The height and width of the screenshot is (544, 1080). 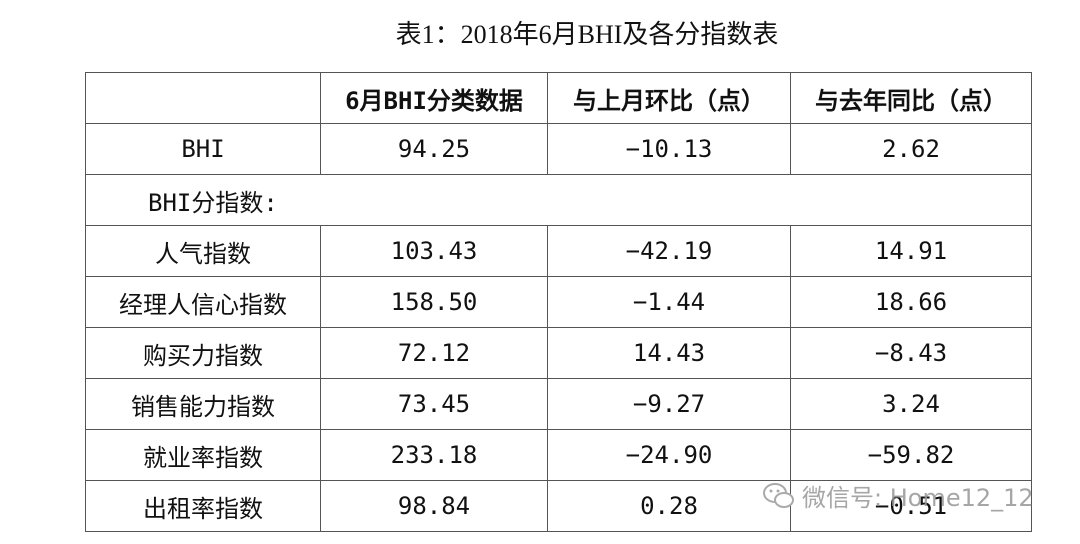 What do you see at coordinates (434, 353) in the screenshot?
I see `table-cell: 72.12` at bounding box center [434, 353].